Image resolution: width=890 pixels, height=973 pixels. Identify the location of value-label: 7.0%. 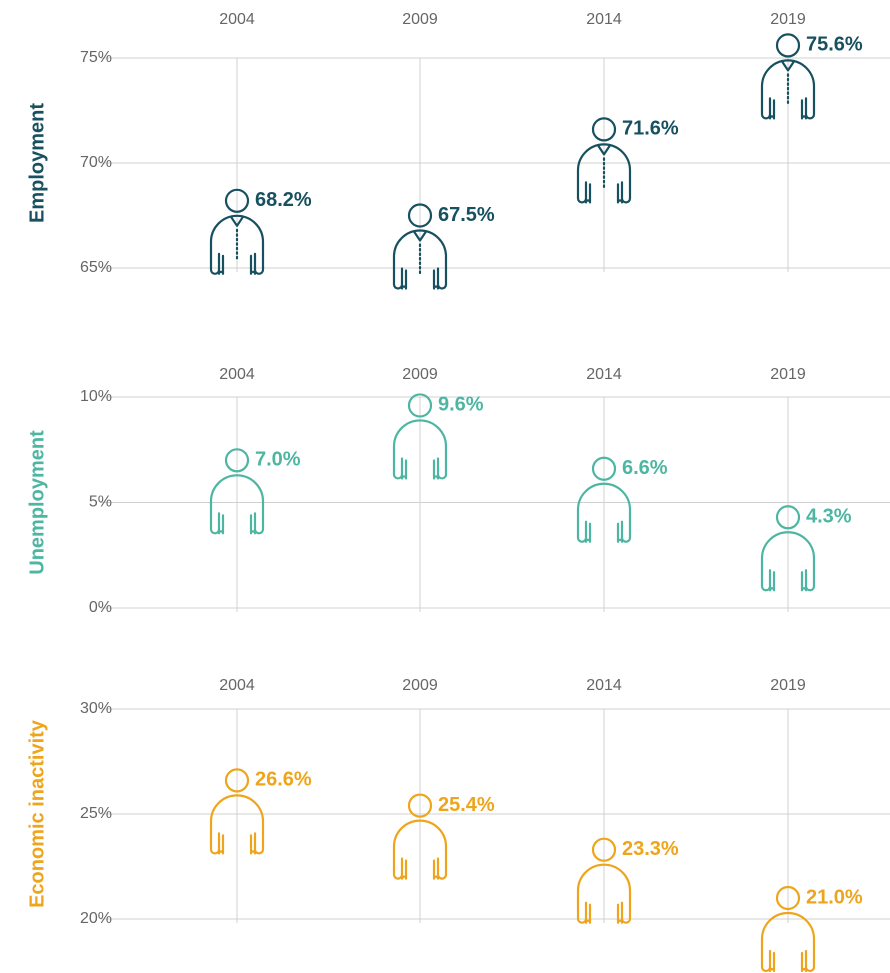
(278, 460).